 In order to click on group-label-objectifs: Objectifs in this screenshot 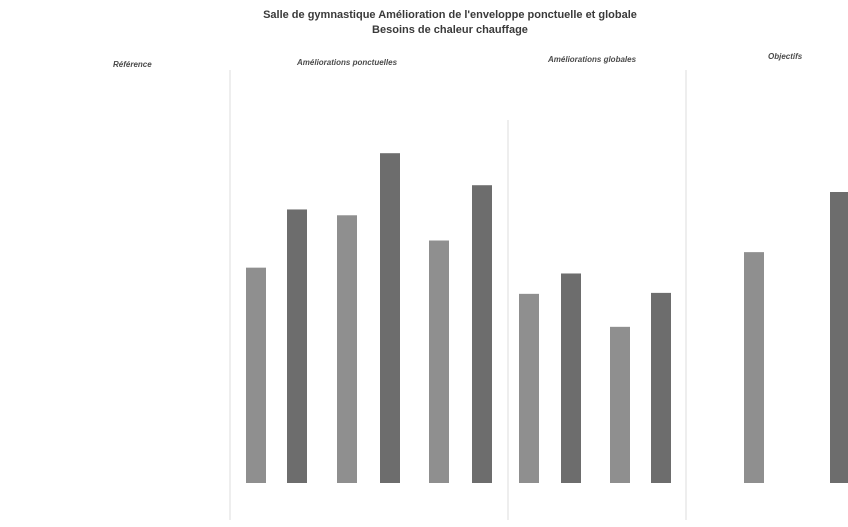, I will do `click(785, 56)`.